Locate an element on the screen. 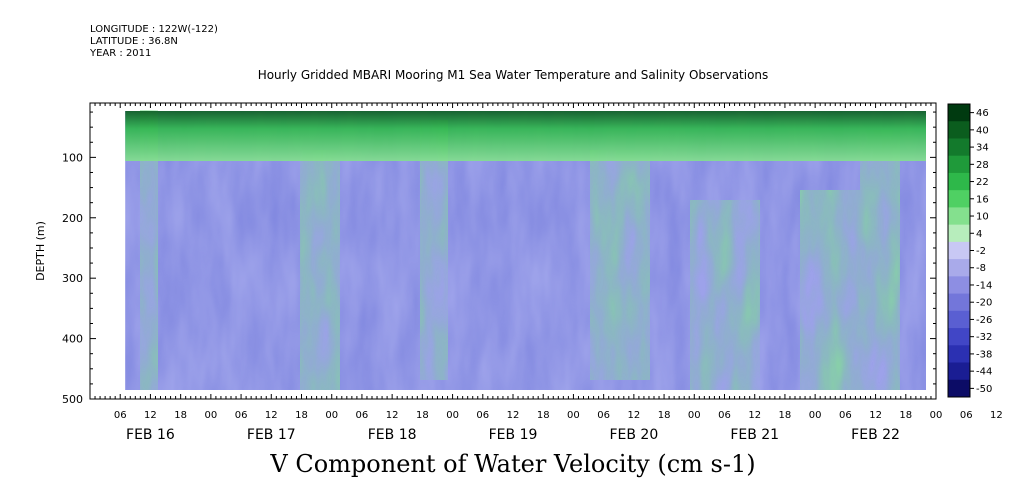 The width and height of the screenshot is (1009, 504). x-day-label: FEB 17 is located at coordinates (271, 435).